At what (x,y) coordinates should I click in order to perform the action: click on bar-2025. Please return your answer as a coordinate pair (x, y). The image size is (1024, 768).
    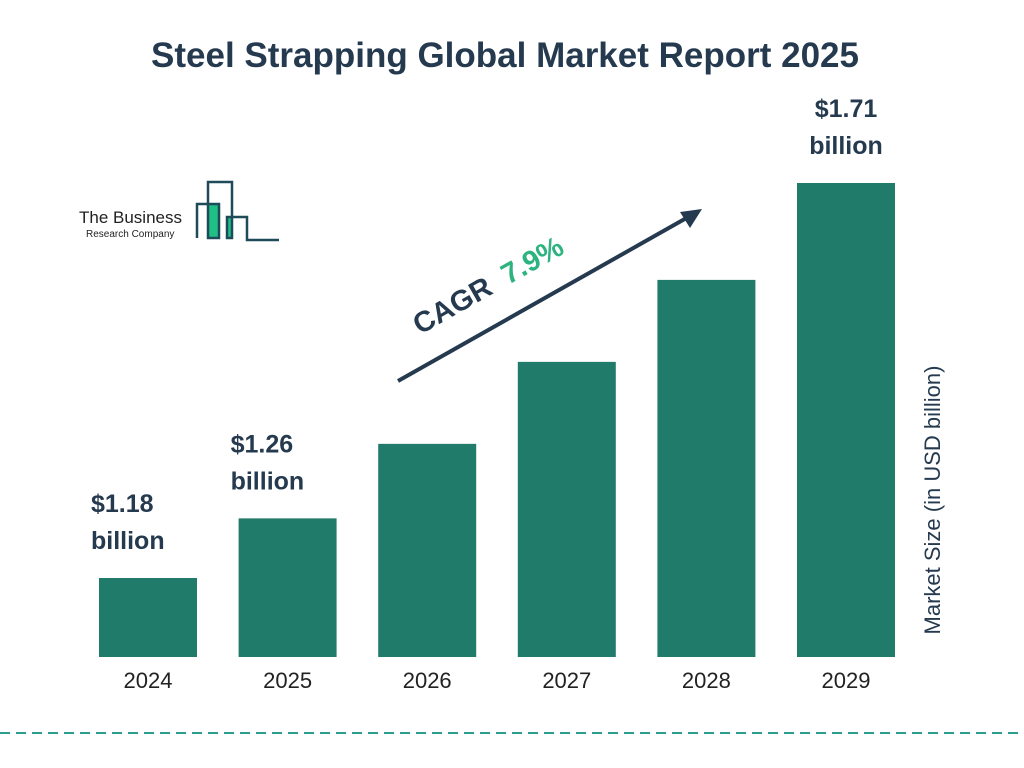
    Looking at the image, I should click on (287, 587).